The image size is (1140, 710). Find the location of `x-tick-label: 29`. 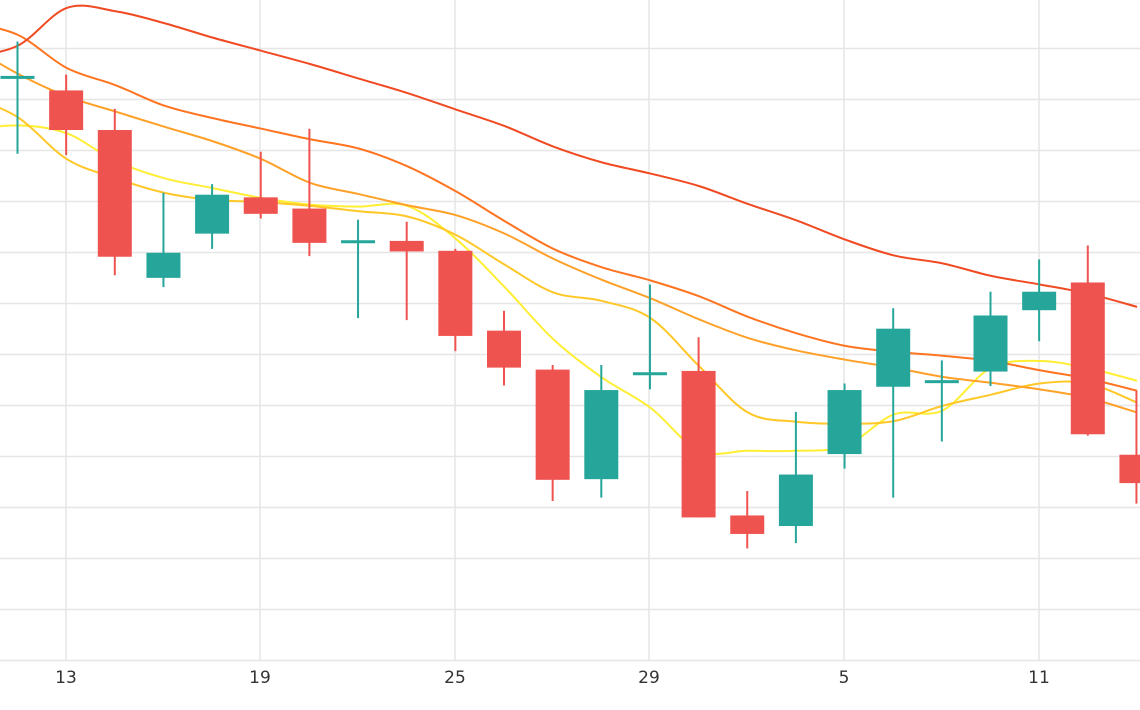

x-tick-label: 29 is located at coordinates (649, 678).